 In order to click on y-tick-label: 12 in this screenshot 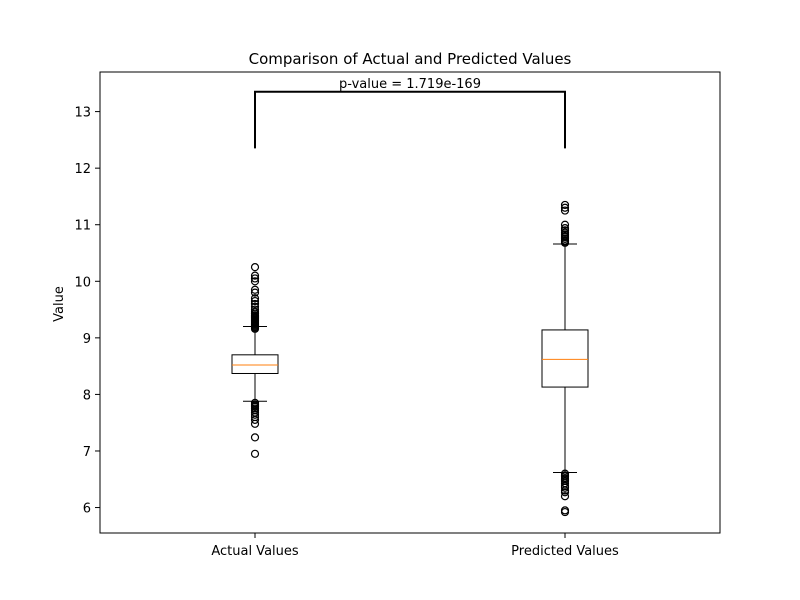, I will do `click(82, 169)`.